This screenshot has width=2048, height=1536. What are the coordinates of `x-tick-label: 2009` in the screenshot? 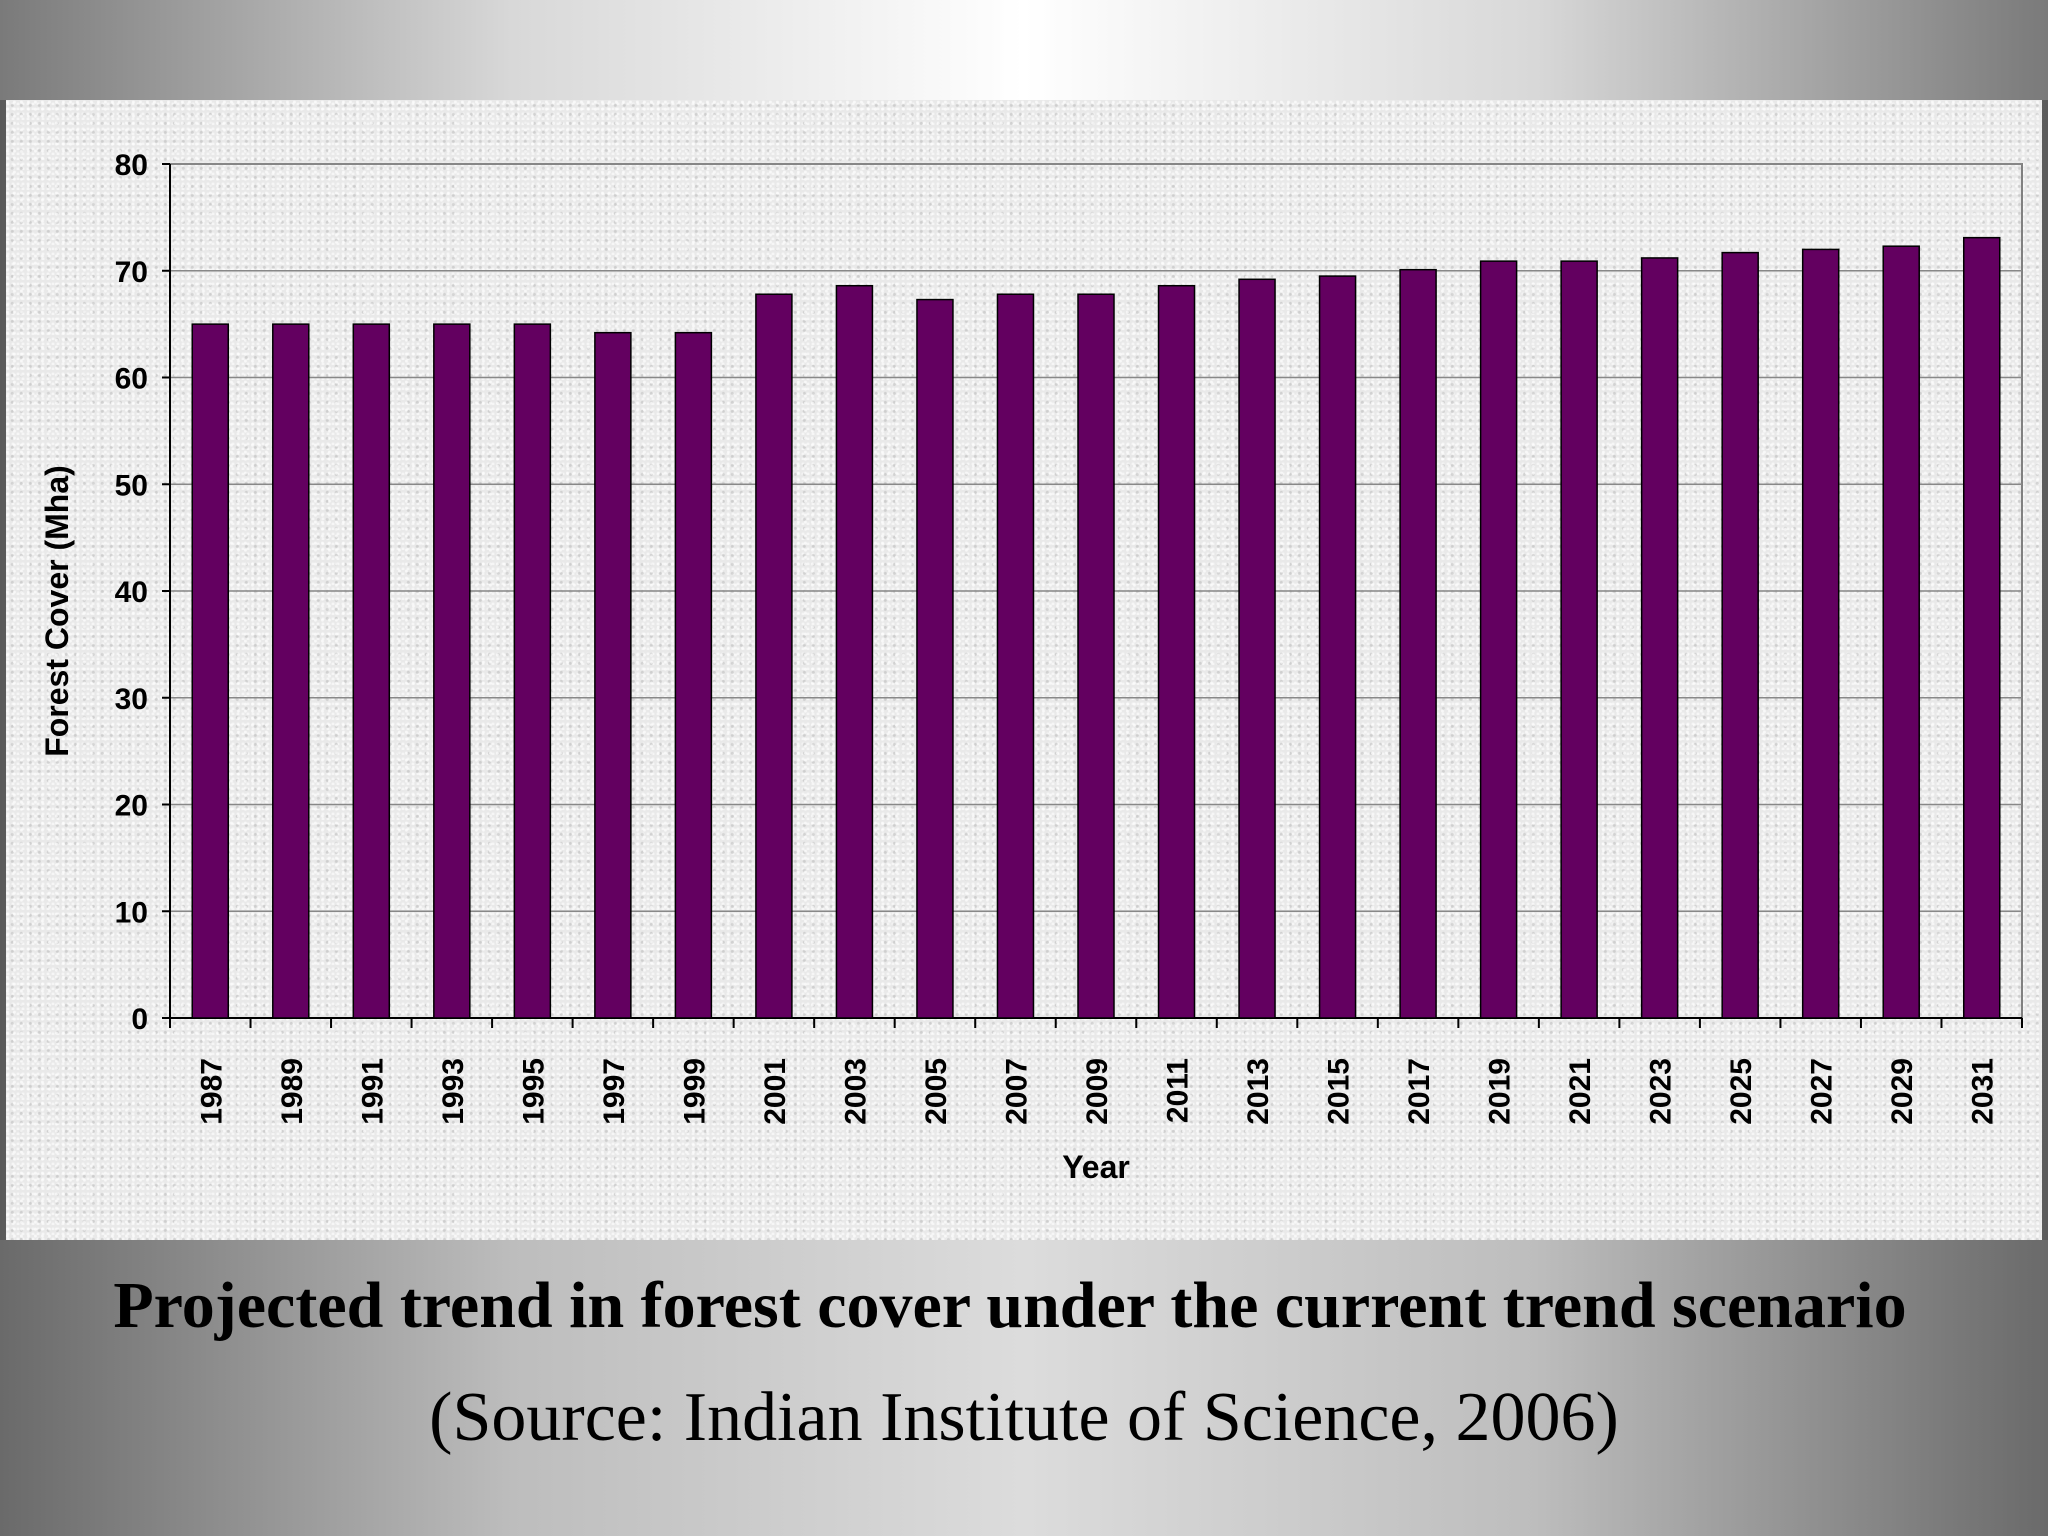 It's located at (1097, 1091).